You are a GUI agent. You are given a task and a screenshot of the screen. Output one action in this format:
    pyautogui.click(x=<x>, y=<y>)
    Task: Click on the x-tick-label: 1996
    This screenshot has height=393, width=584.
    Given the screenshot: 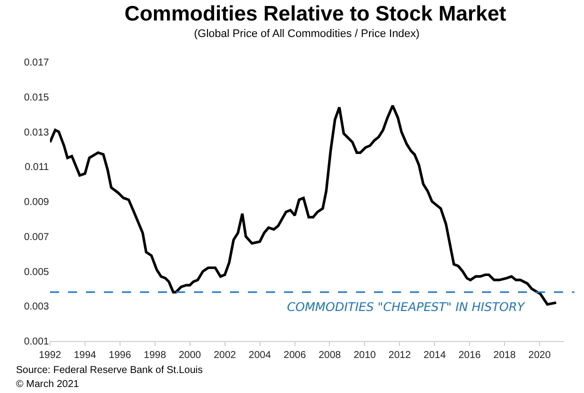 What is the action you would take?
    pyautogui.click(x=120, y=355)
    